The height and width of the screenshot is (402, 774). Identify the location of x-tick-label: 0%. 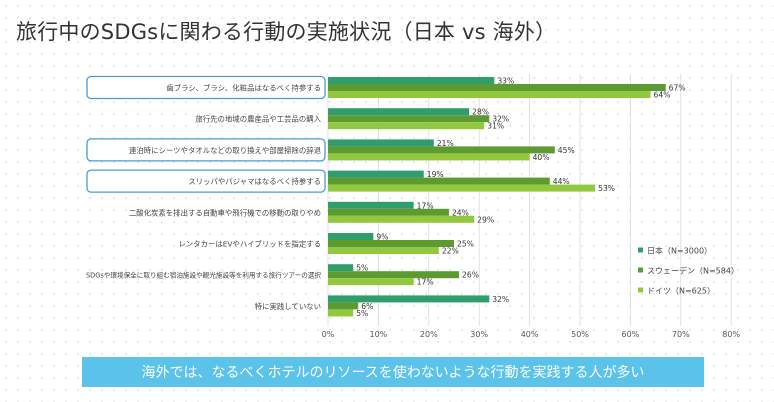
(328, 334).